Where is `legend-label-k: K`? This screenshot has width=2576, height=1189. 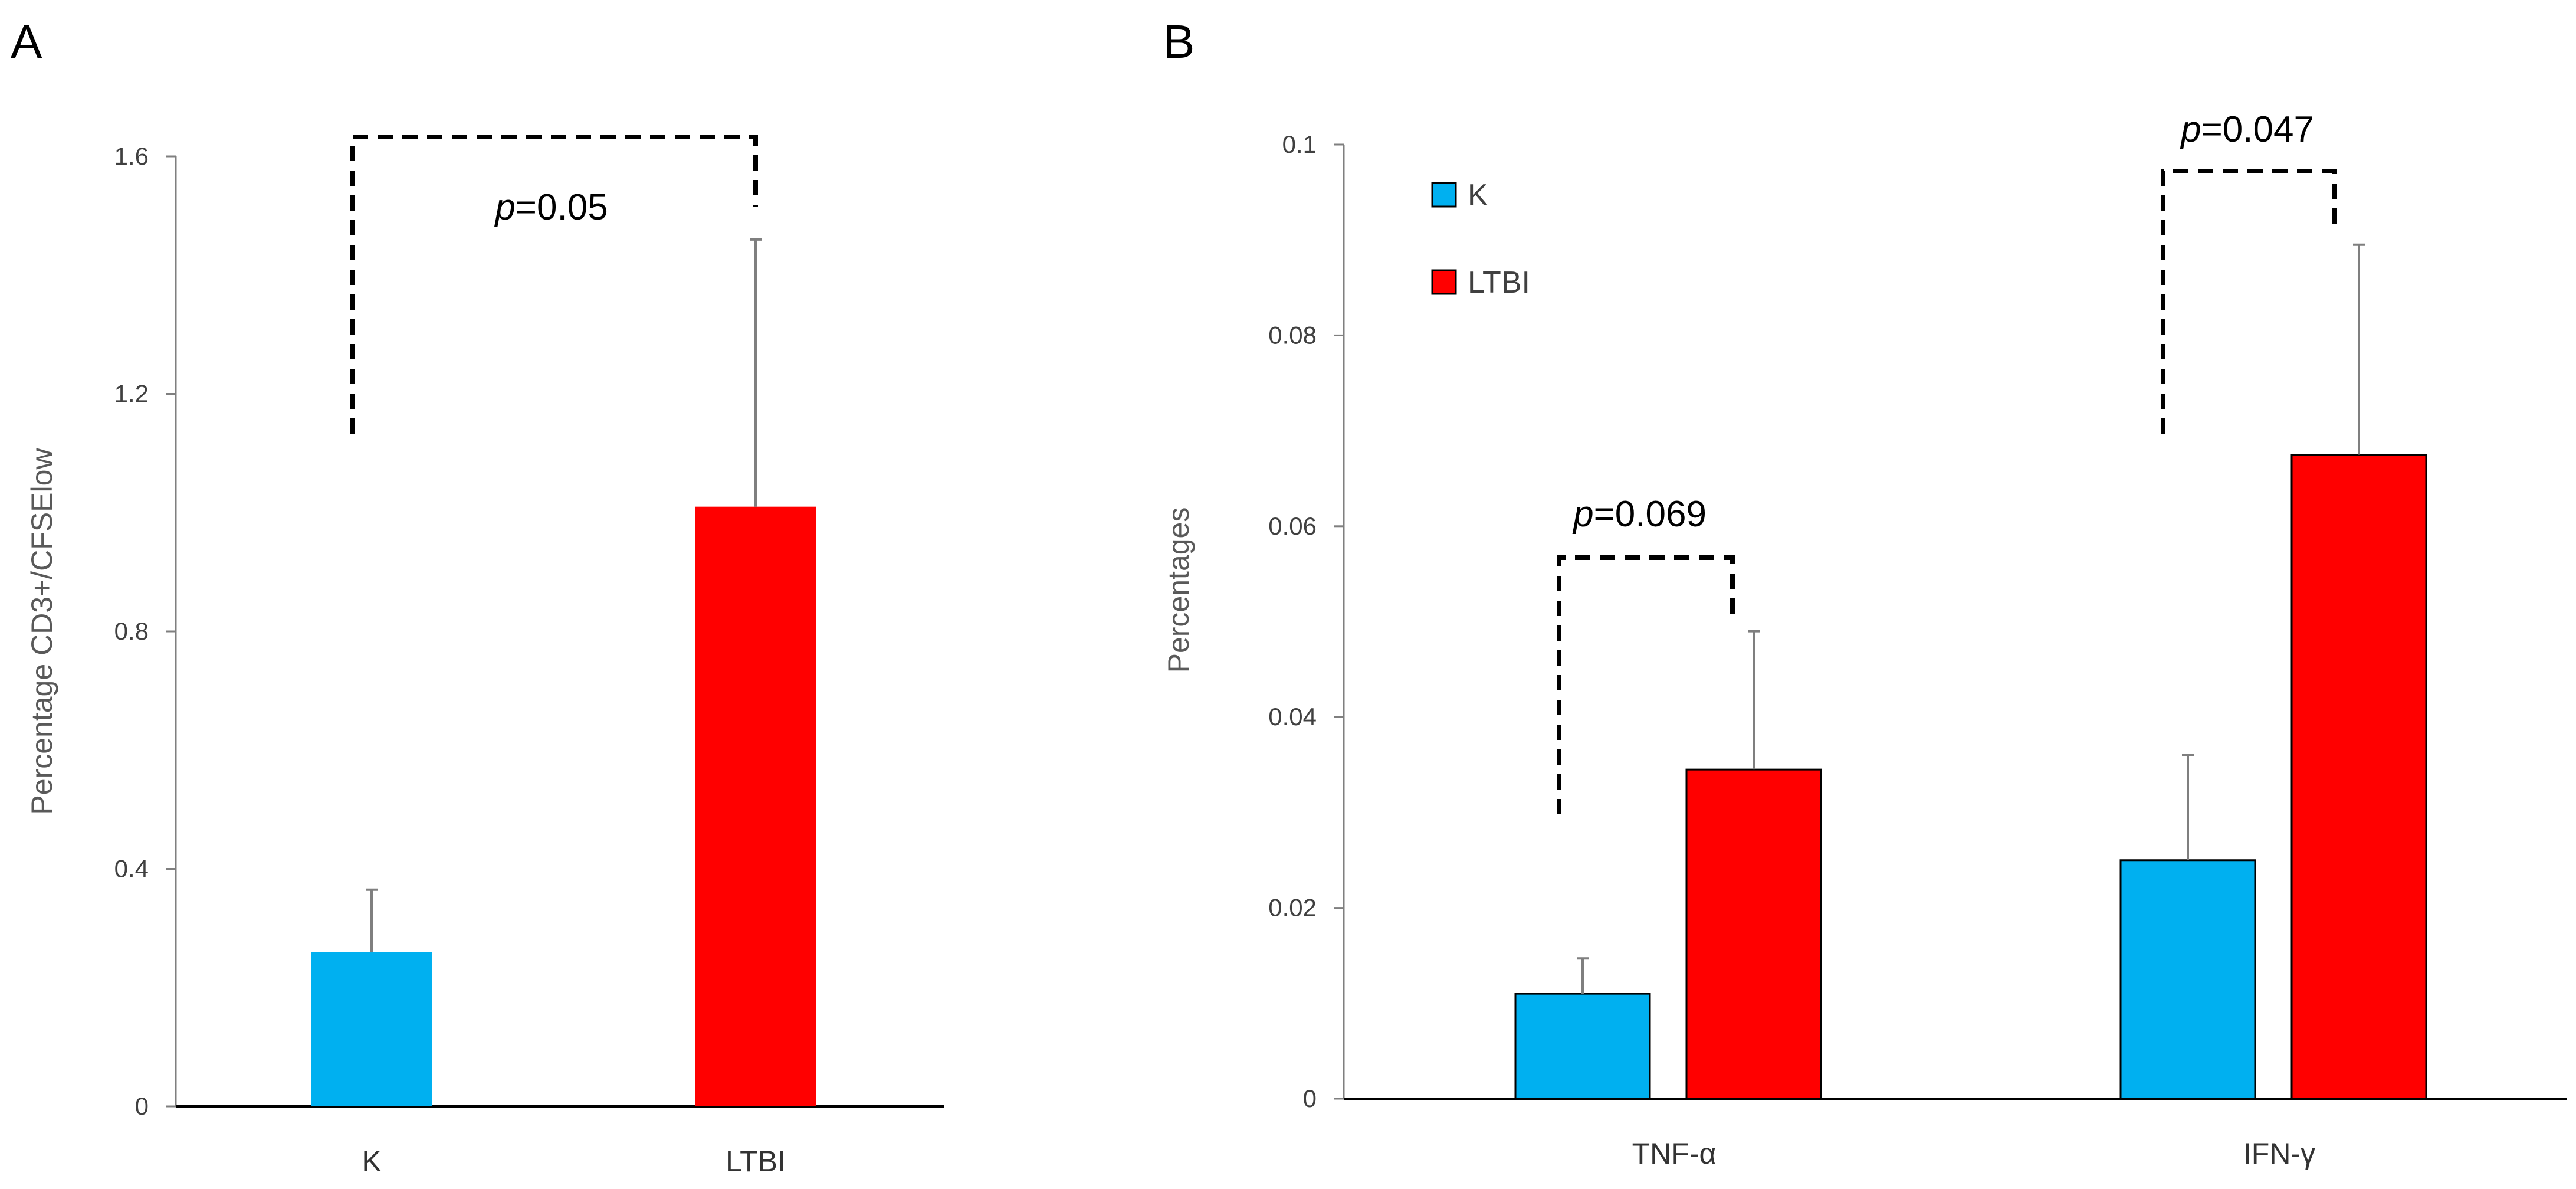 legend-label-k: K is located at coordinates (1478, 195).